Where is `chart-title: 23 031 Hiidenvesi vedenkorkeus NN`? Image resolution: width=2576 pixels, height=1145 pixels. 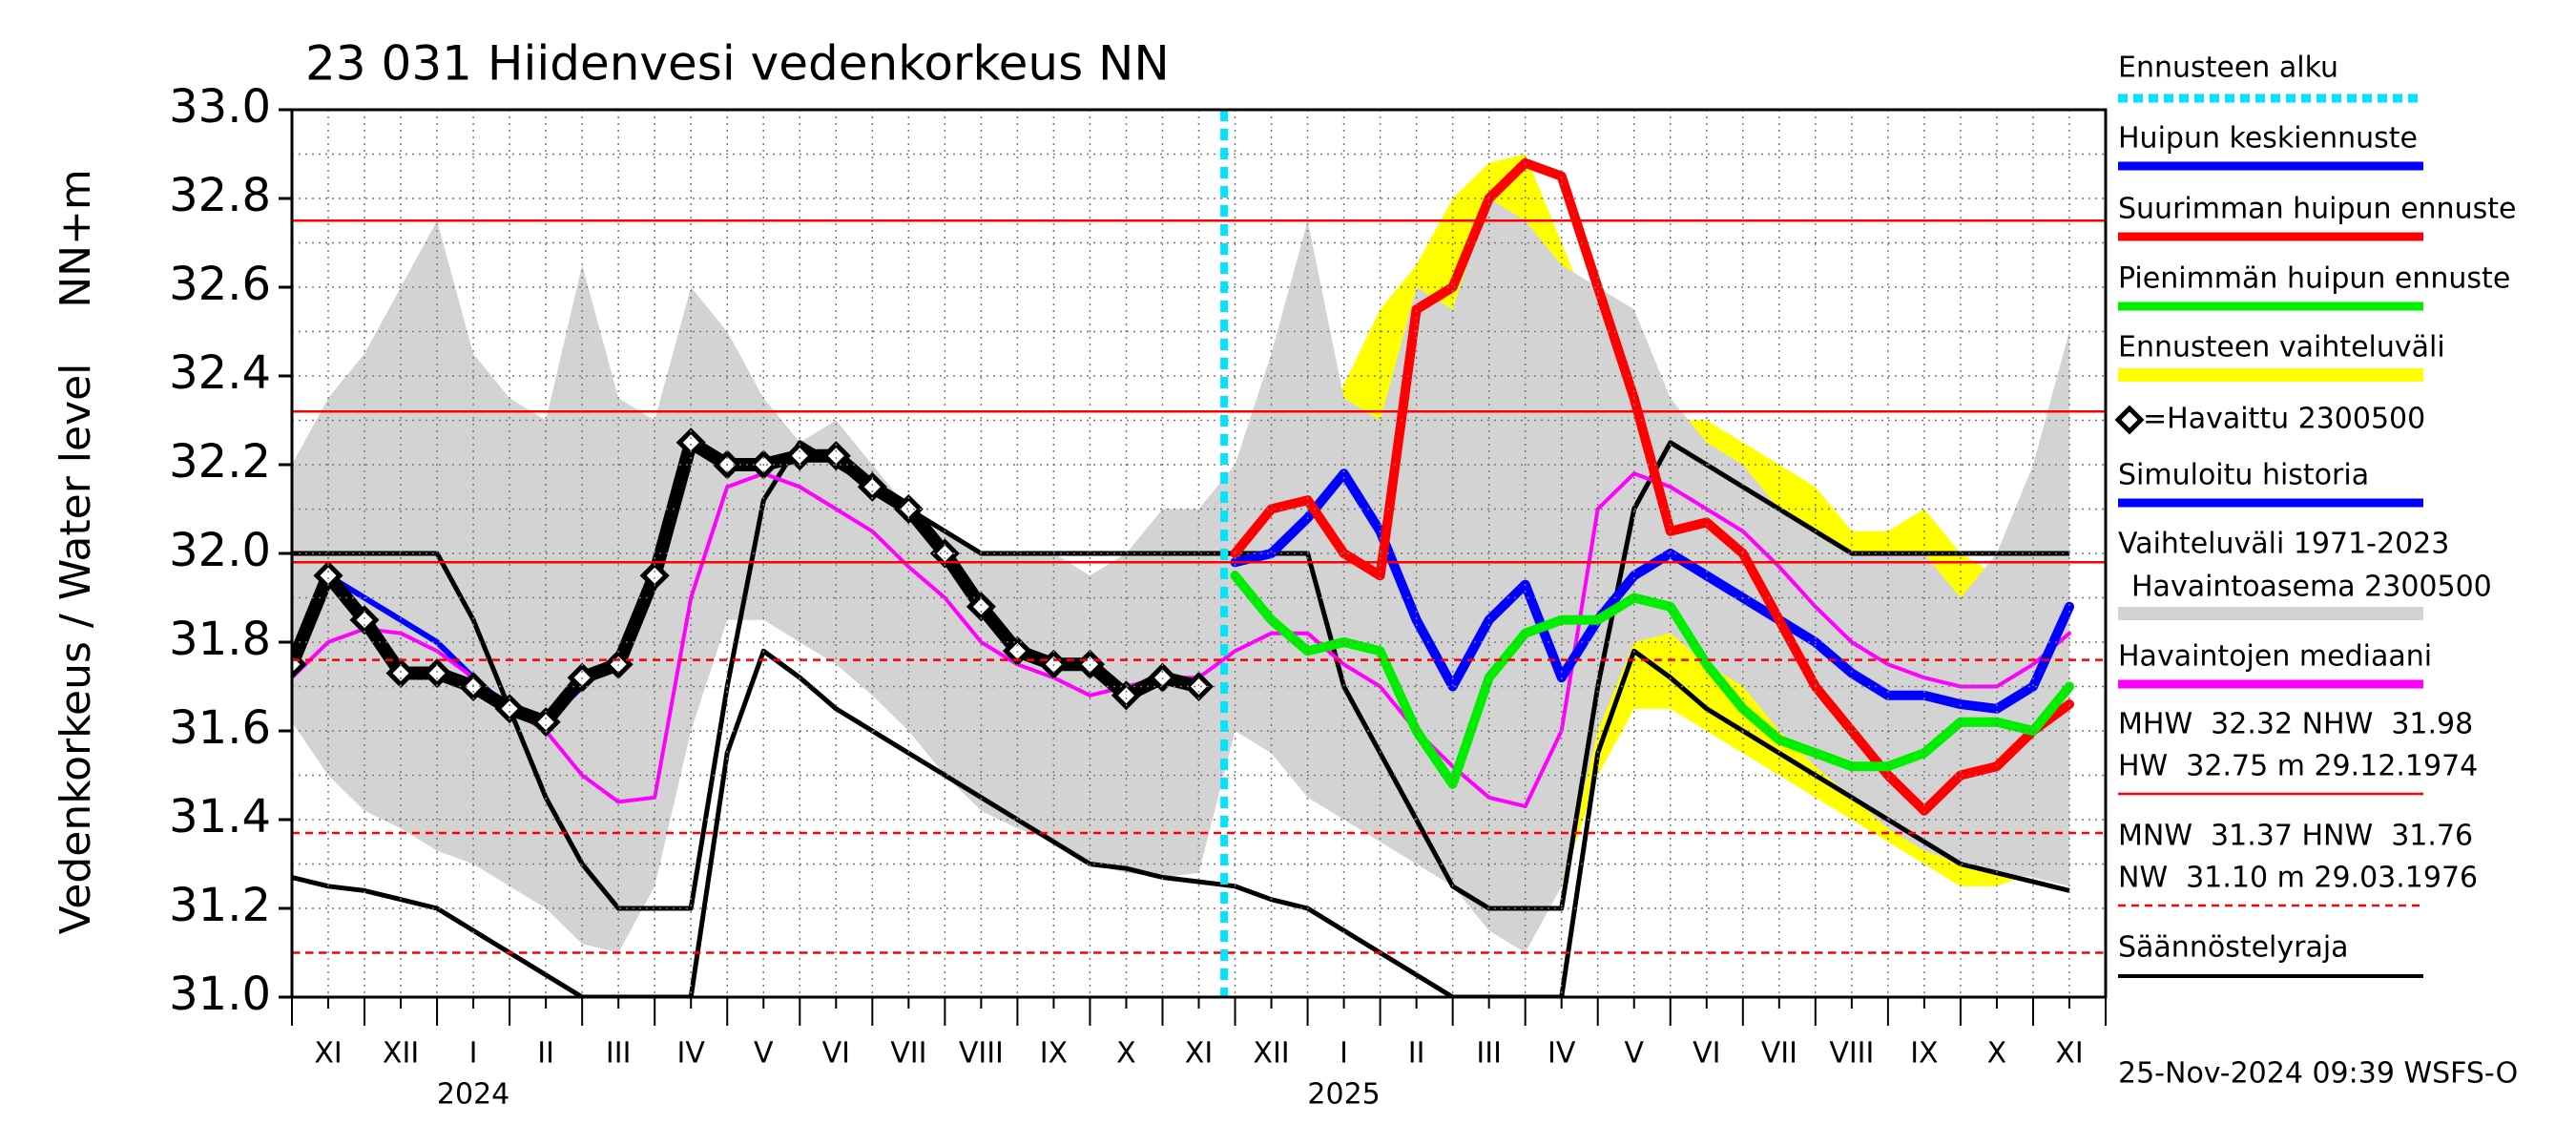
chart-title: 23 031 Hiidenvesi vedenkorkeus NN is located at coordinates (737, 64).